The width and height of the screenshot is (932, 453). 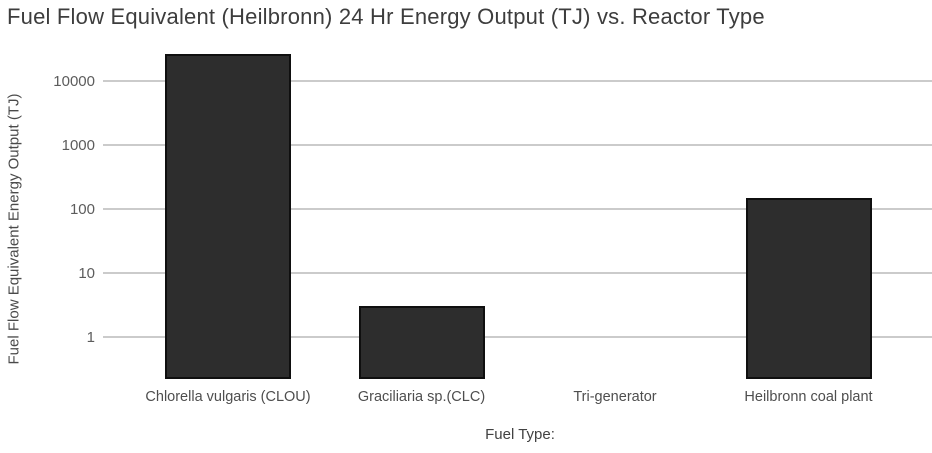 What do you see at coordinates (78, 145) in the screenshot?
I see `y-tick-label-1000: 1000` at bounding box center [78, 145].